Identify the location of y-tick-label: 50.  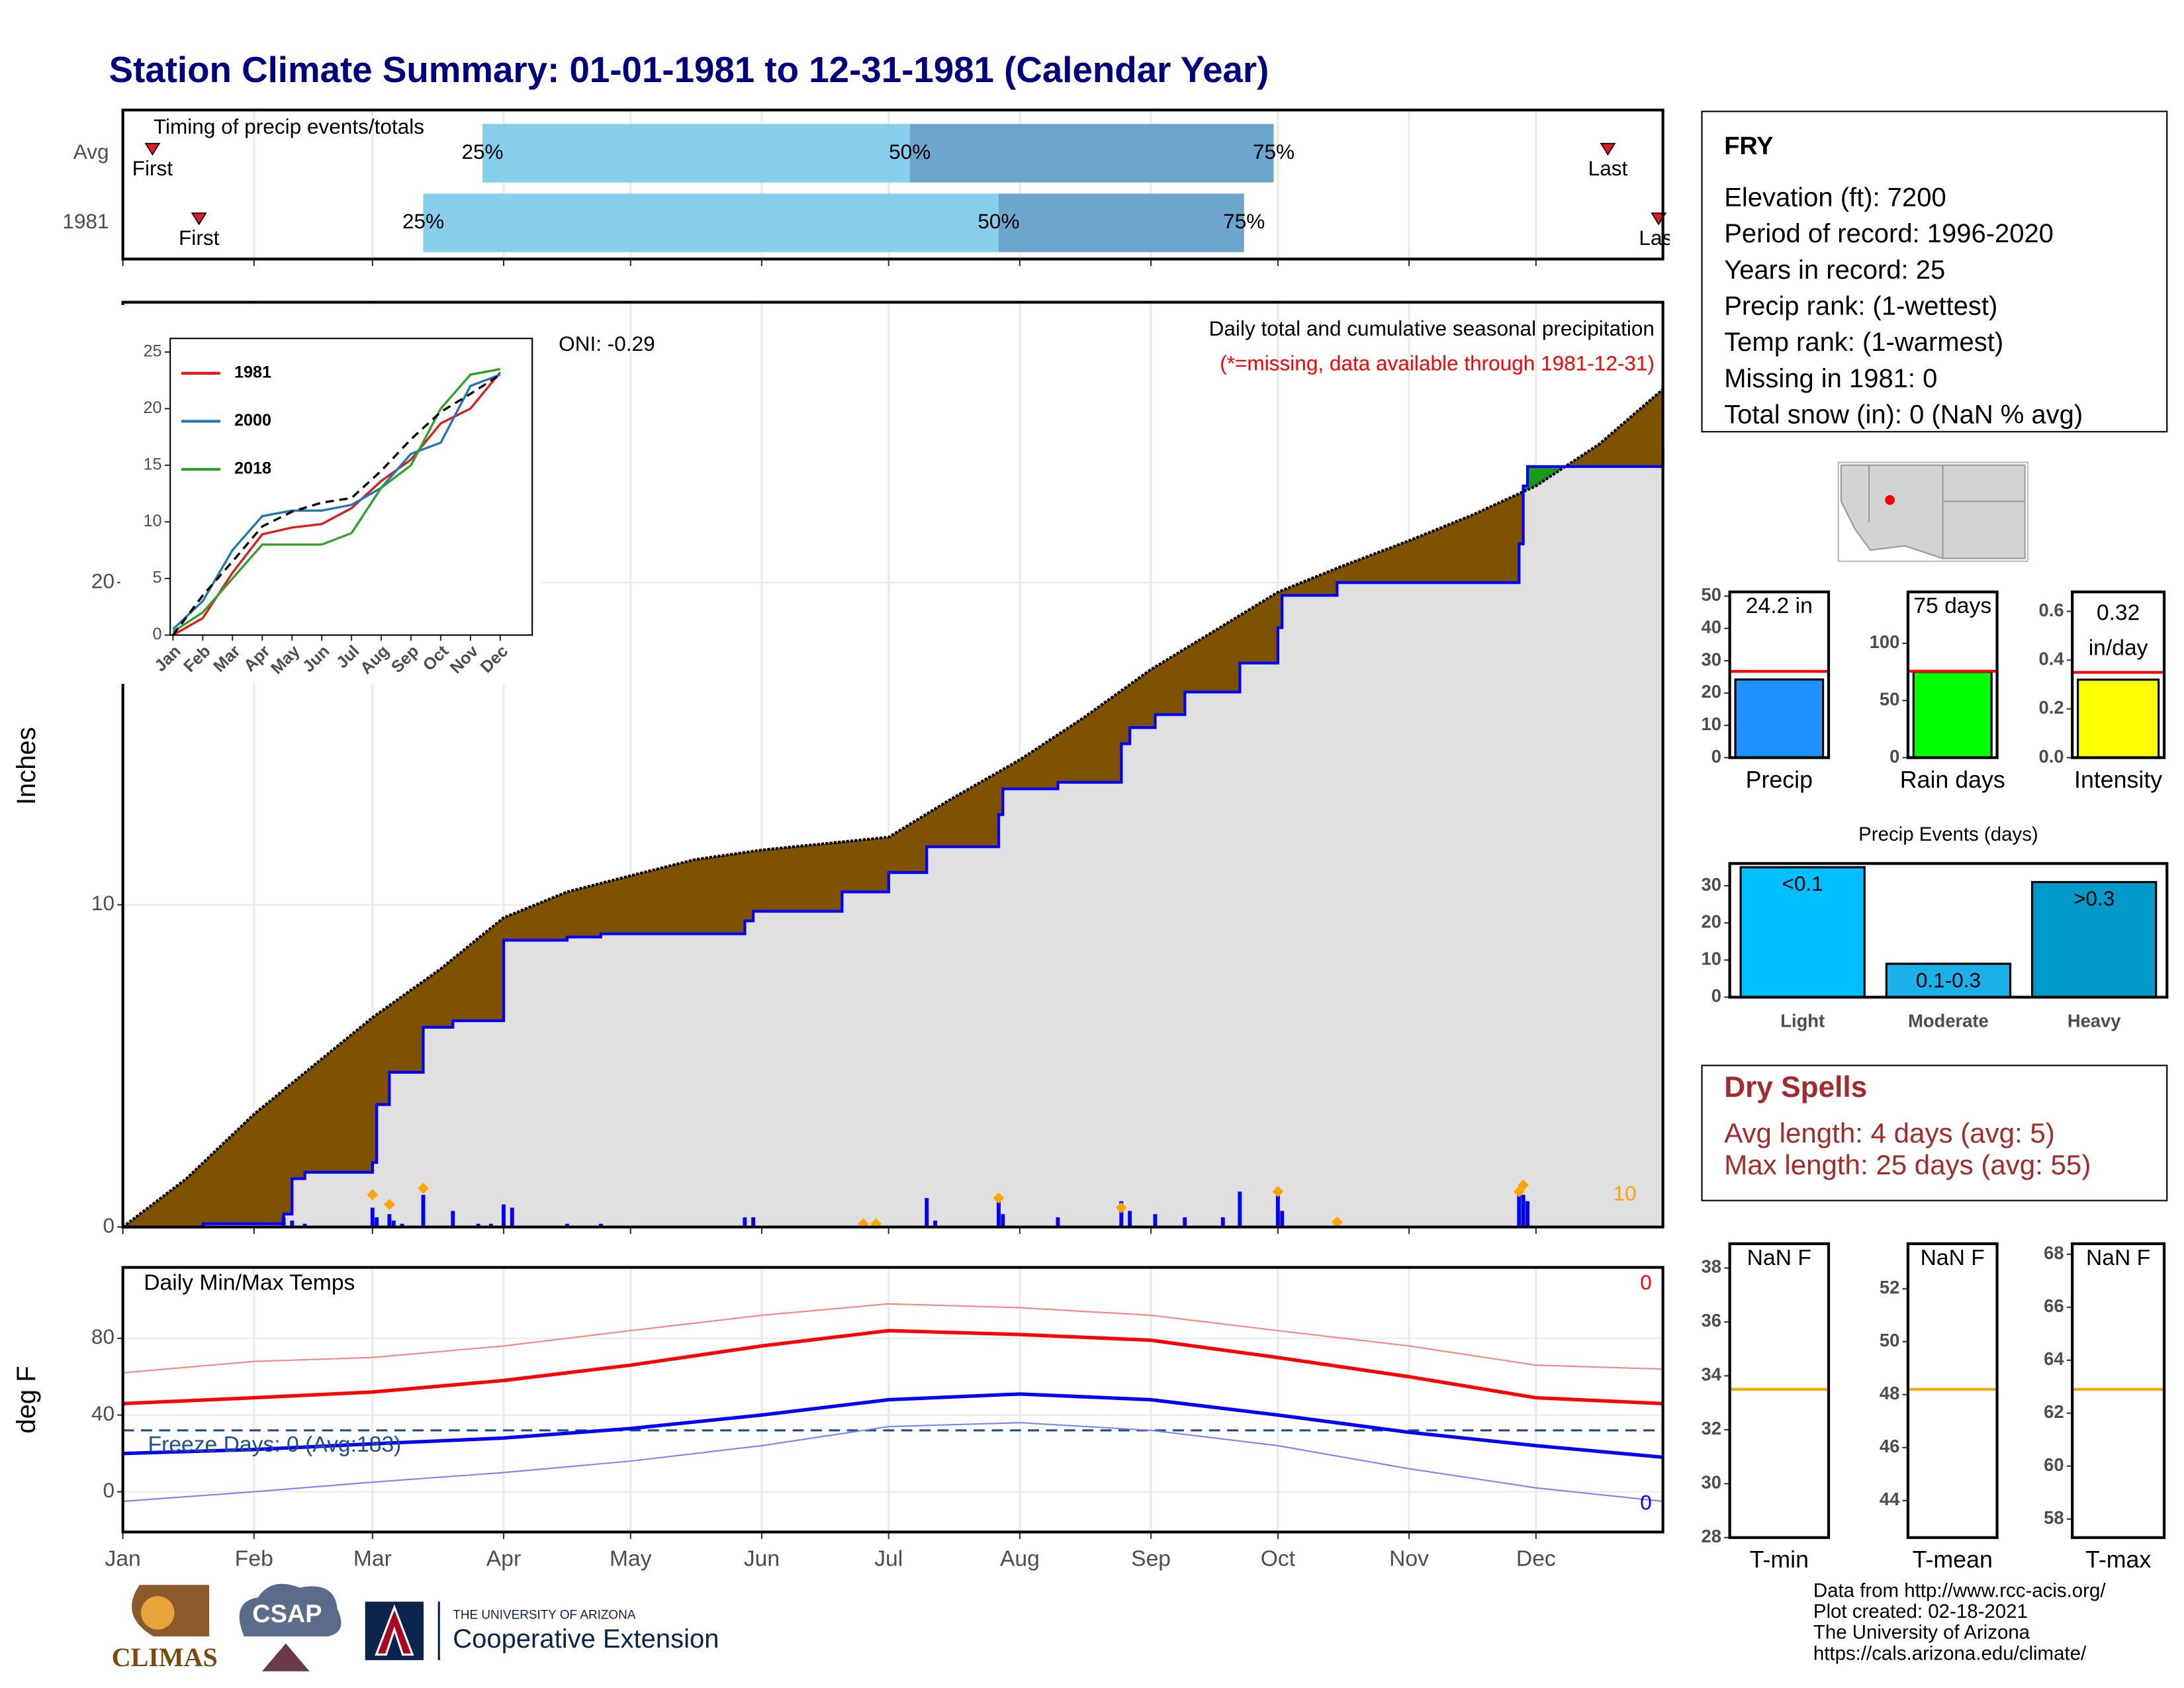
(1889, 1340).